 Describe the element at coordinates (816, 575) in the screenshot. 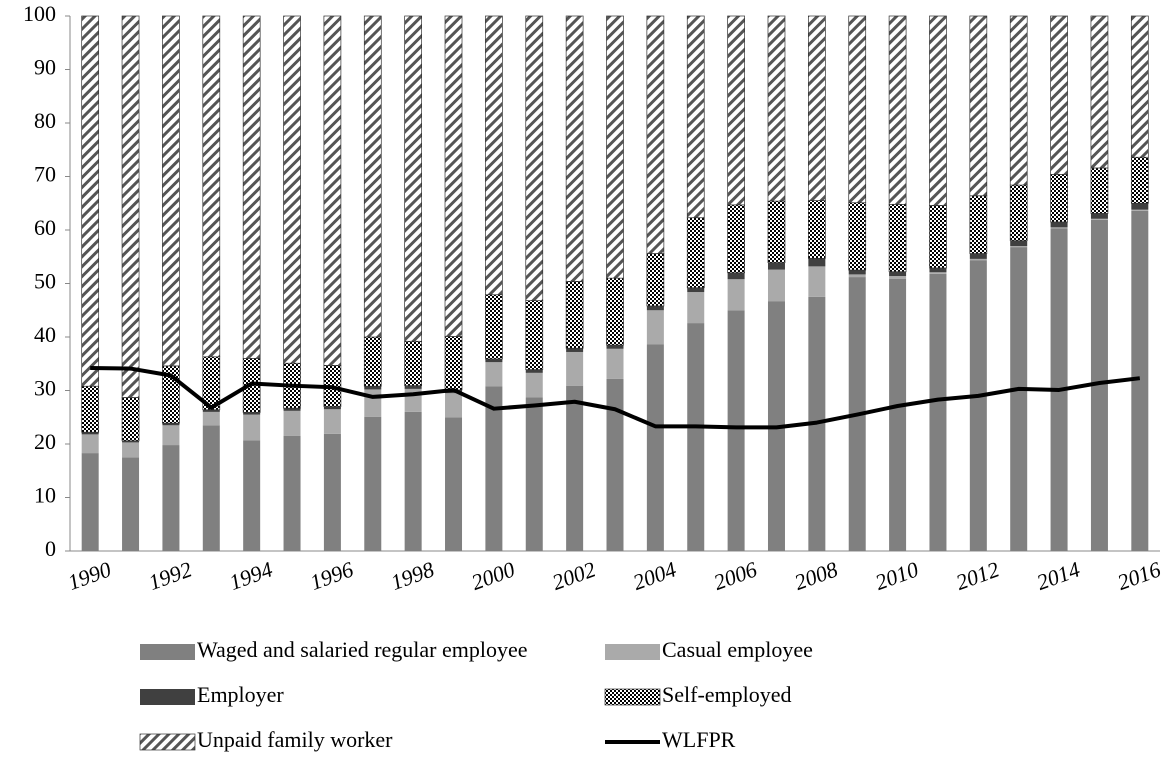

I see `x-tick-label: 2008` at that location.